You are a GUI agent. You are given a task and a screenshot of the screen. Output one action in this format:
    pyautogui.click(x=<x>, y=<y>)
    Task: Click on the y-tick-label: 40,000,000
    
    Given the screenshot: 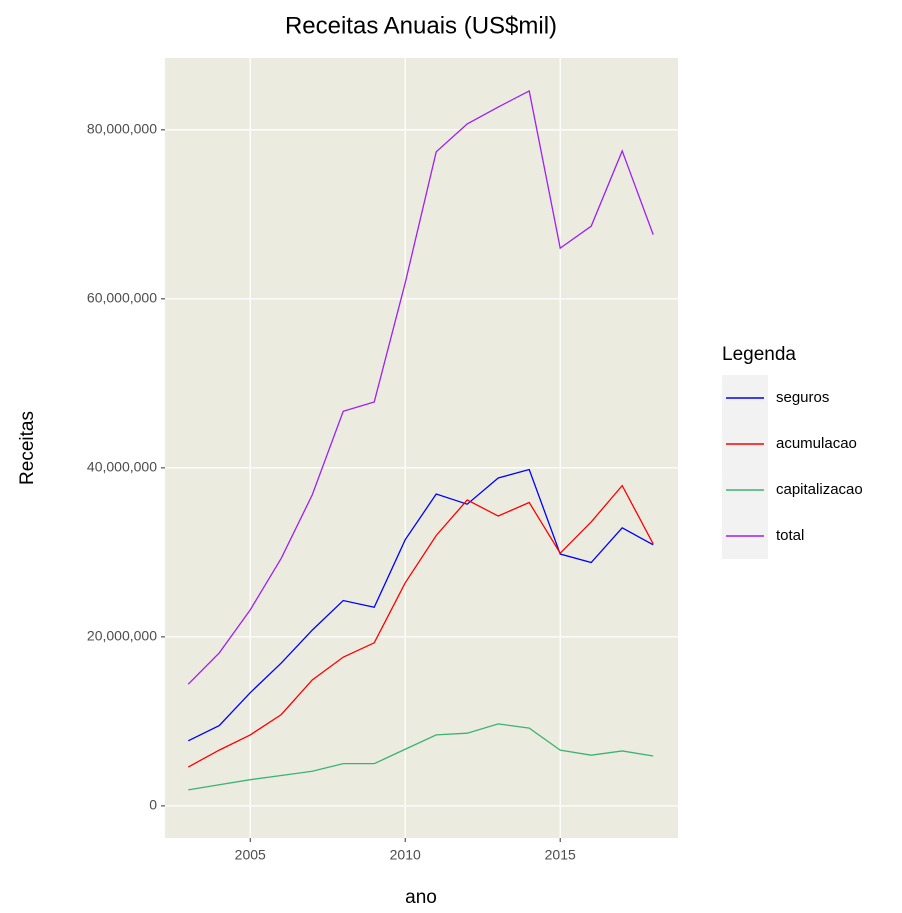 What is the action you would take?
    pyautogui.click(x=122, y=467)
    